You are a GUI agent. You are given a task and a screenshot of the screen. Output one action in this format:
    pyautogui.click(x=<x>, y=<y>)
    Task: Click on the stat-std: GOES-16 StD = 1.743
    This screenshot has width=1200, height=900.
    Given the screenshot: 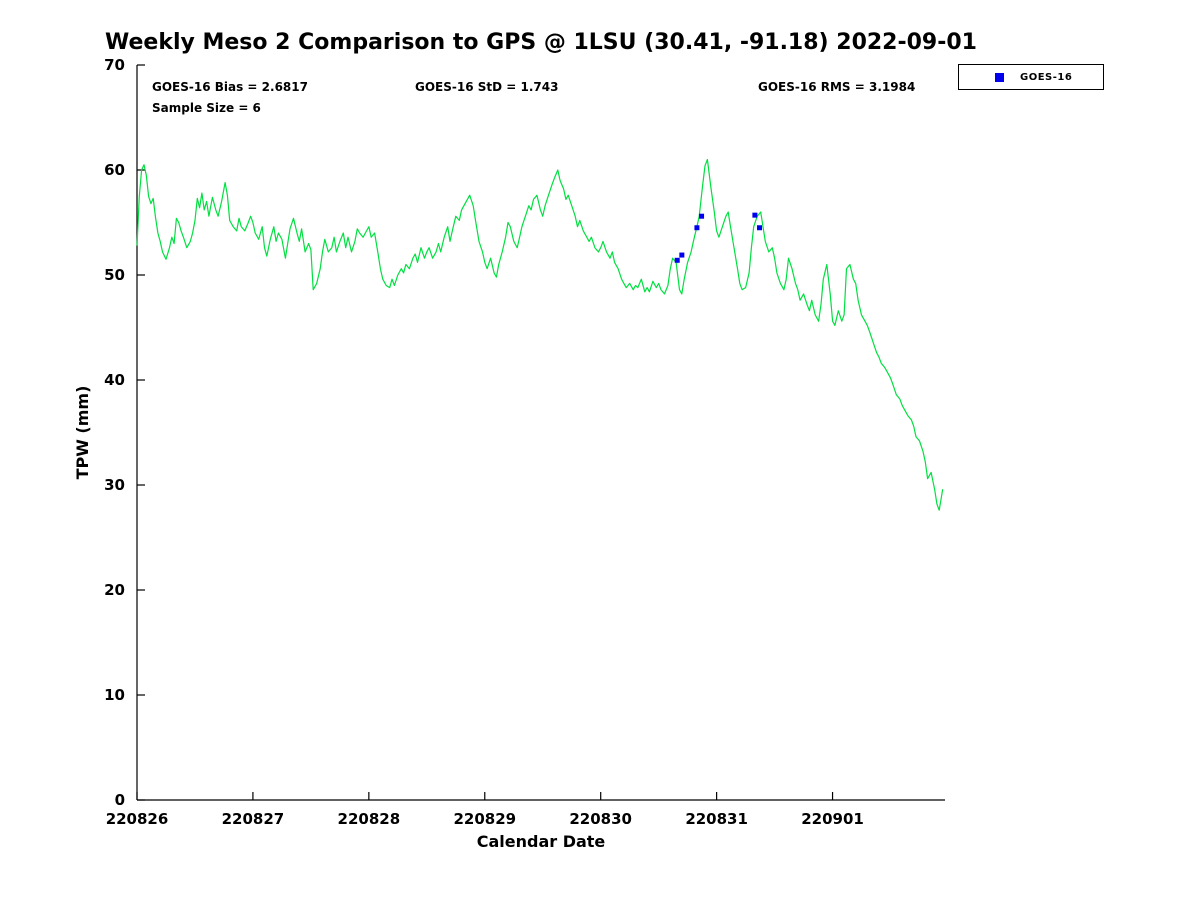 What is the action you would take?
    pyautogui.click(x=487, y=87)
    